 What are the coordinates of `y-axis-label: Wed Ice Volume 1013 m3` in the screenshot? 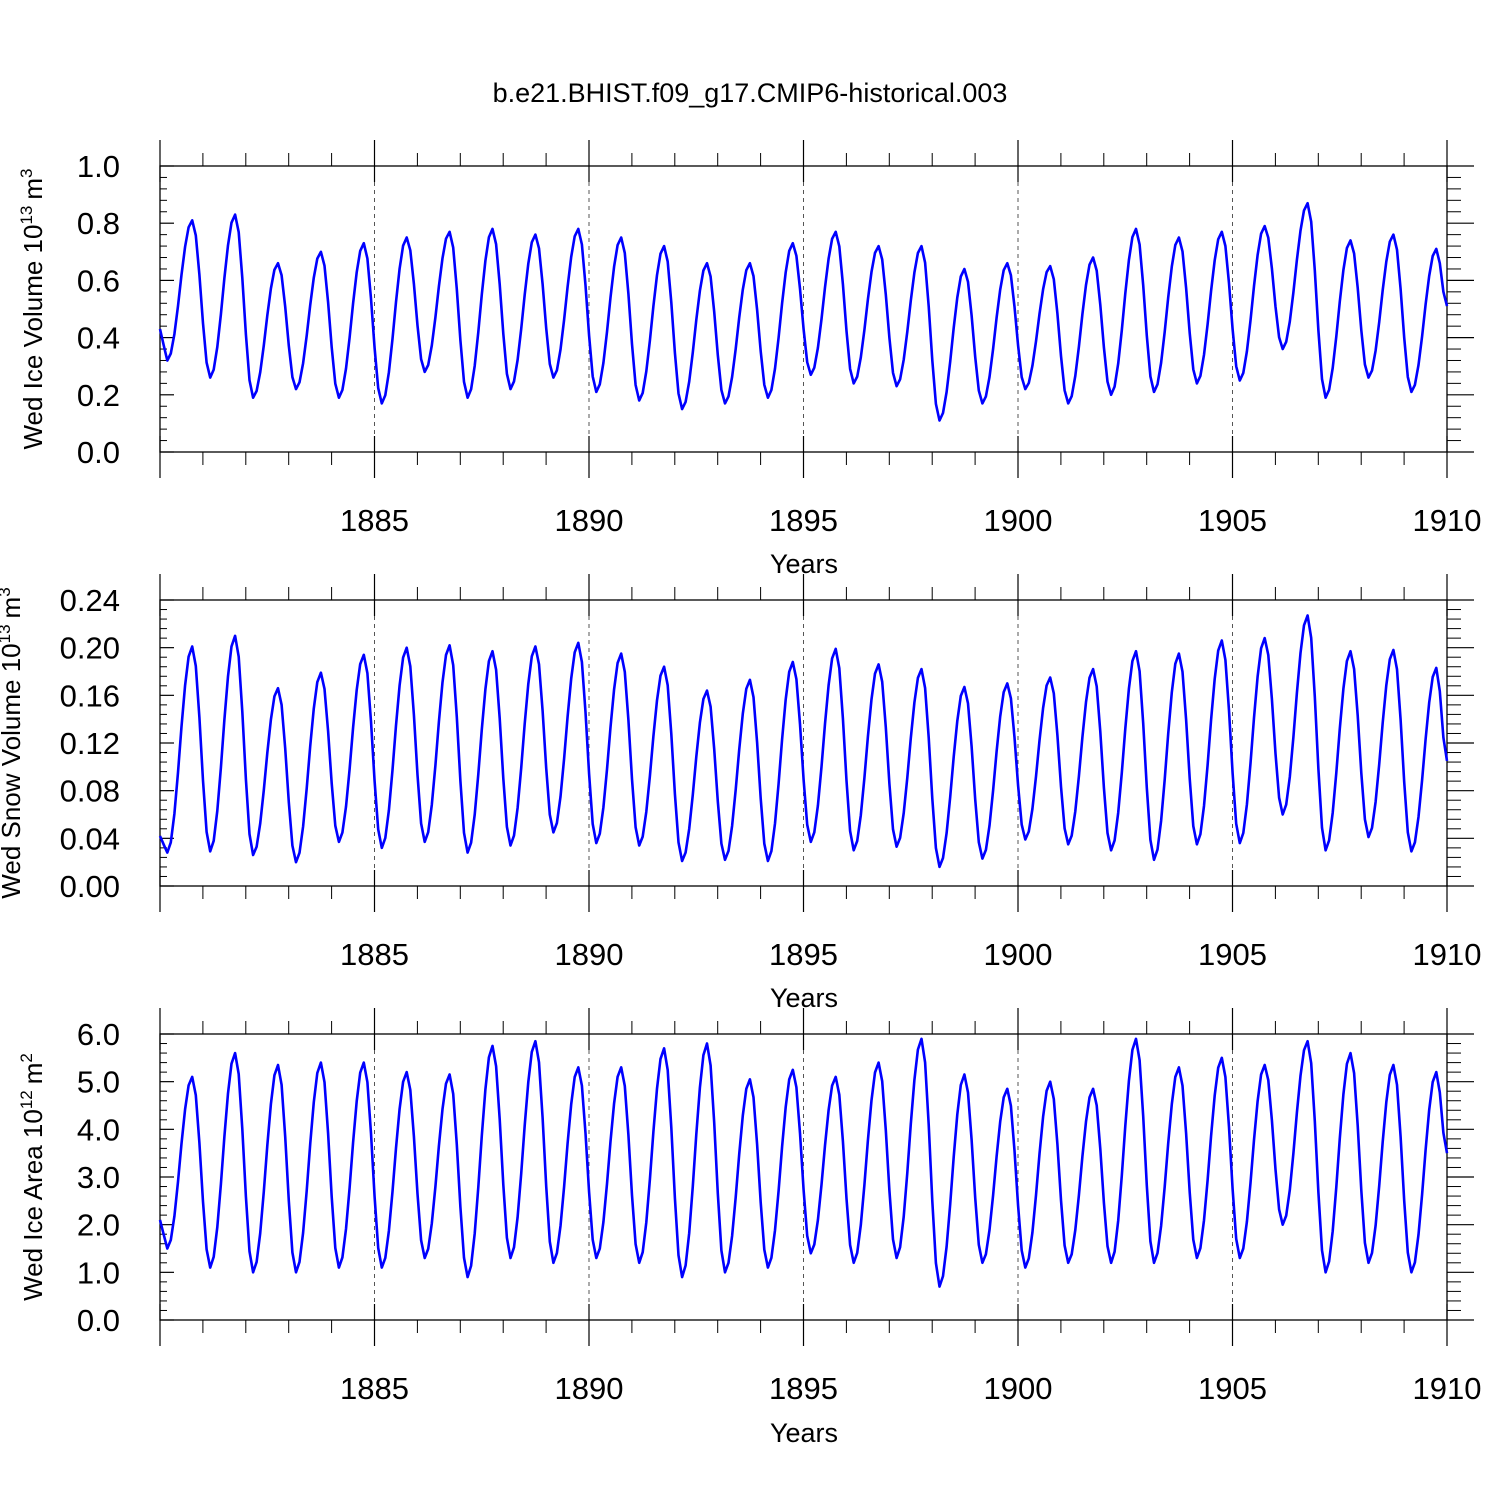 It's located at (32, 308).